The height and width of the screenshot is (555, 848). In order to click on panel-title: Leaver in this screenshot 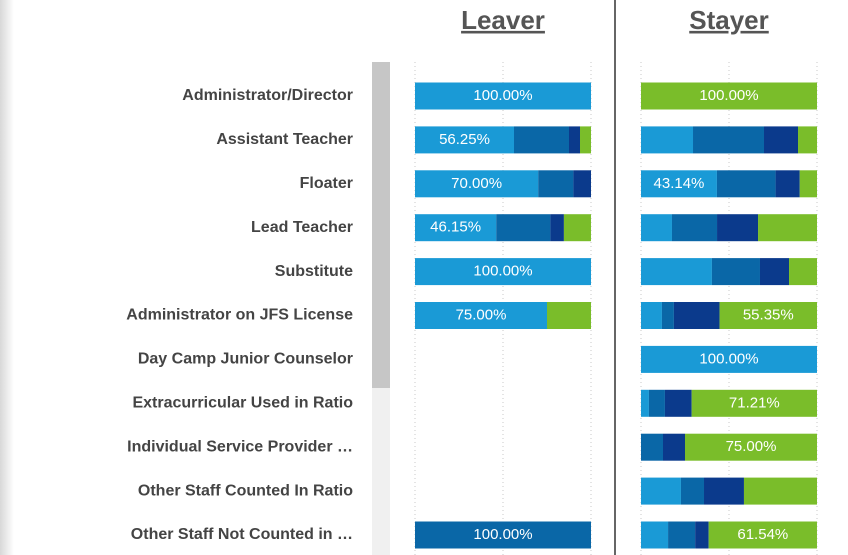, I will do `click(503, 20)`.